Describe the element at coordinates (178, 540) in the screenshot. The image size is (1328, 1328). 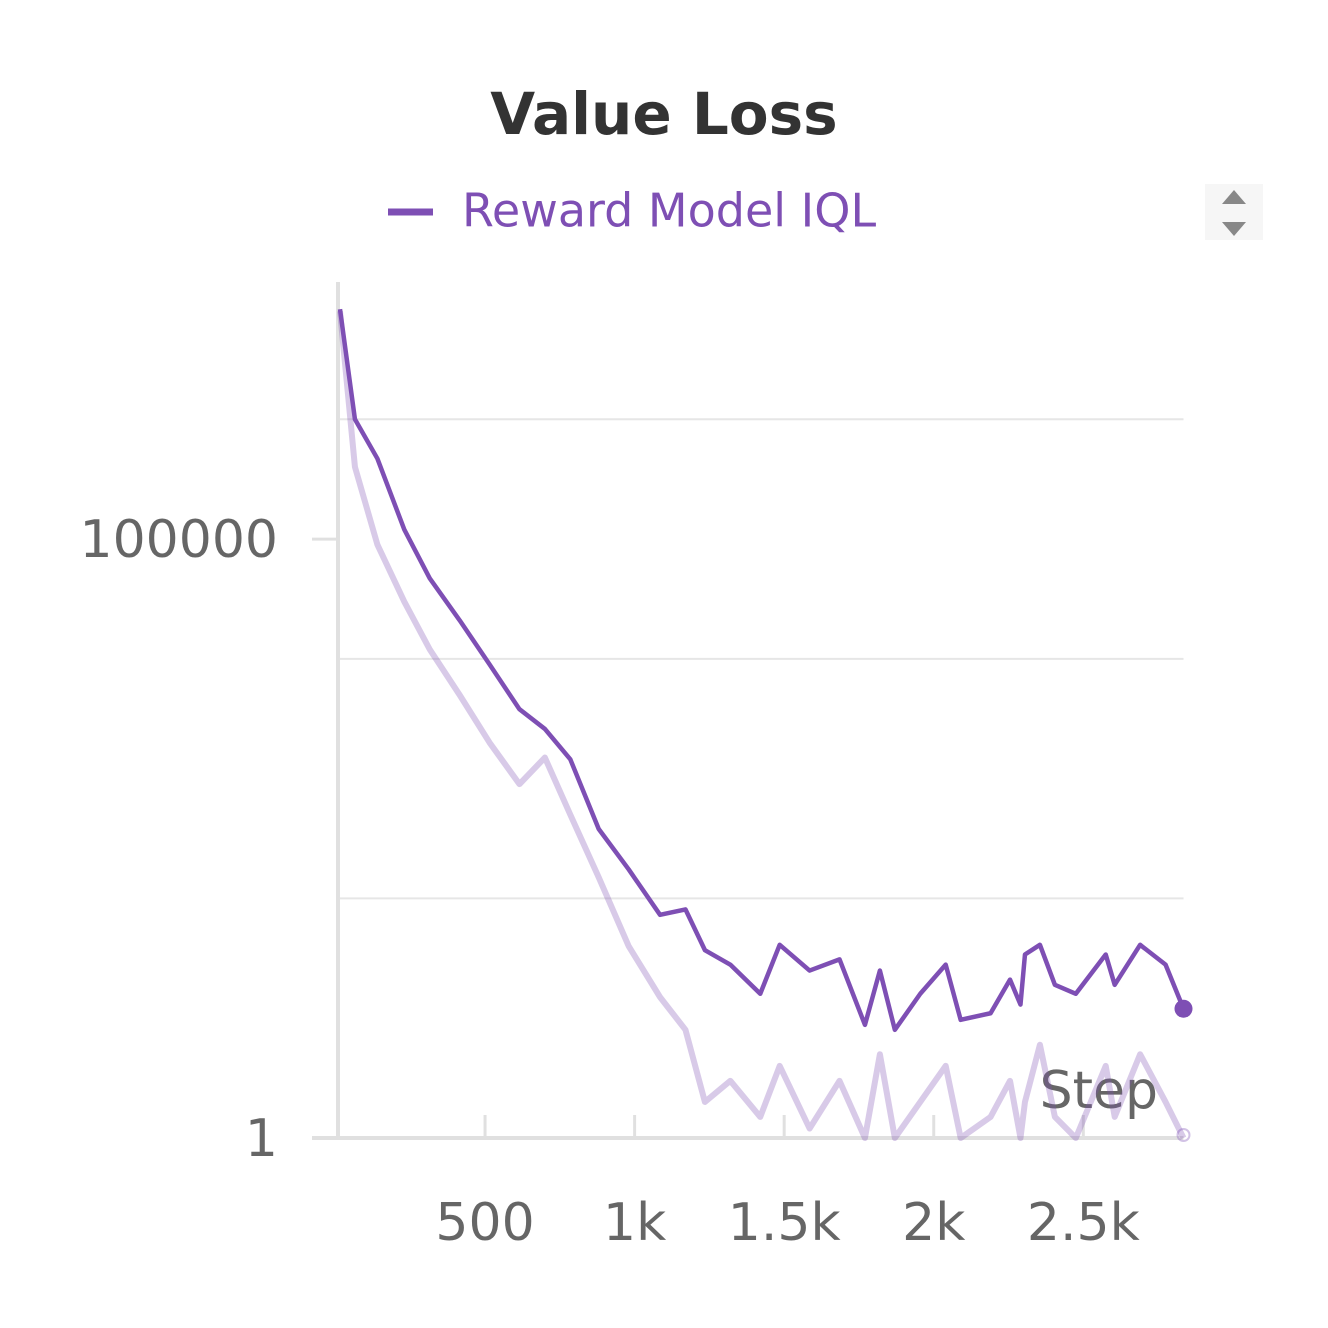
I see `y-tick-label: 100000` at that location.